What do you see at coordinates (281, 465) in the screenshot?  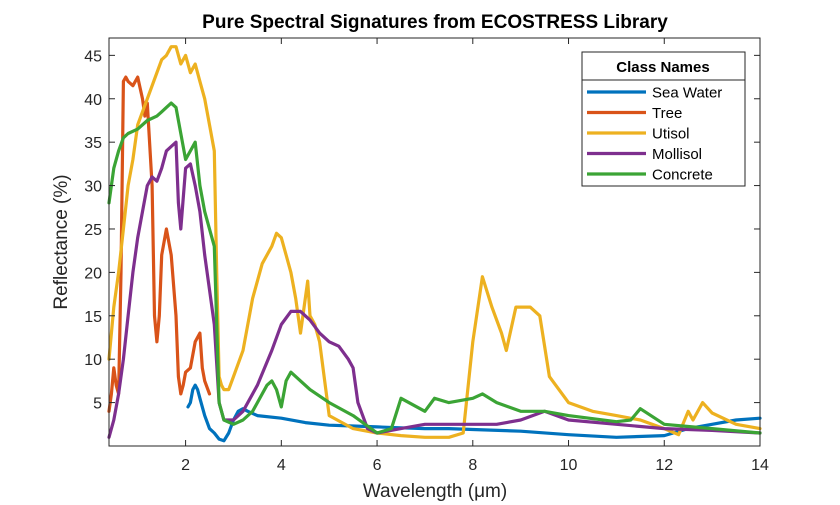 I see `x-tick-label: 4` at bounding box center [281, 465].